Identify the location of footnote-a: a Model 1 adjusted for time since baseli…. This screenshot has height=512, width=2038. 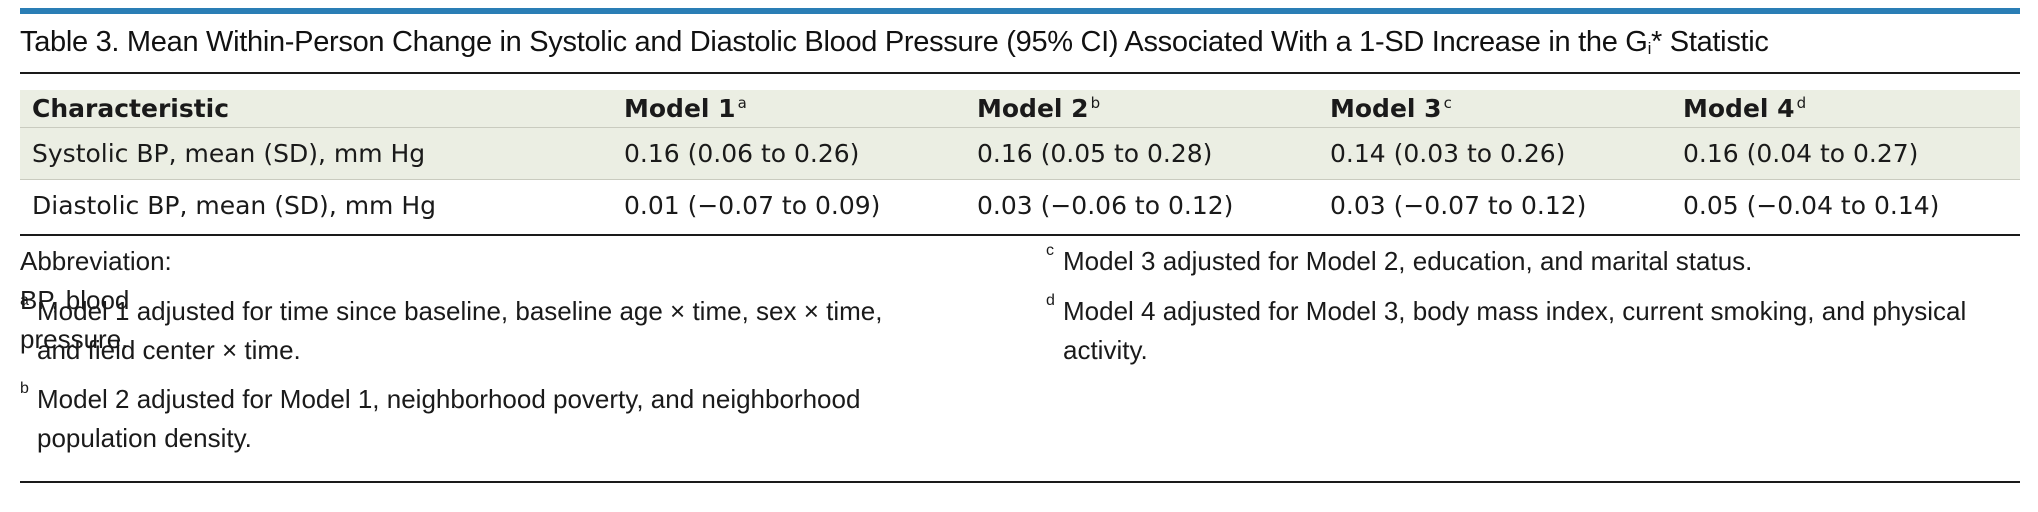
(520, 331).